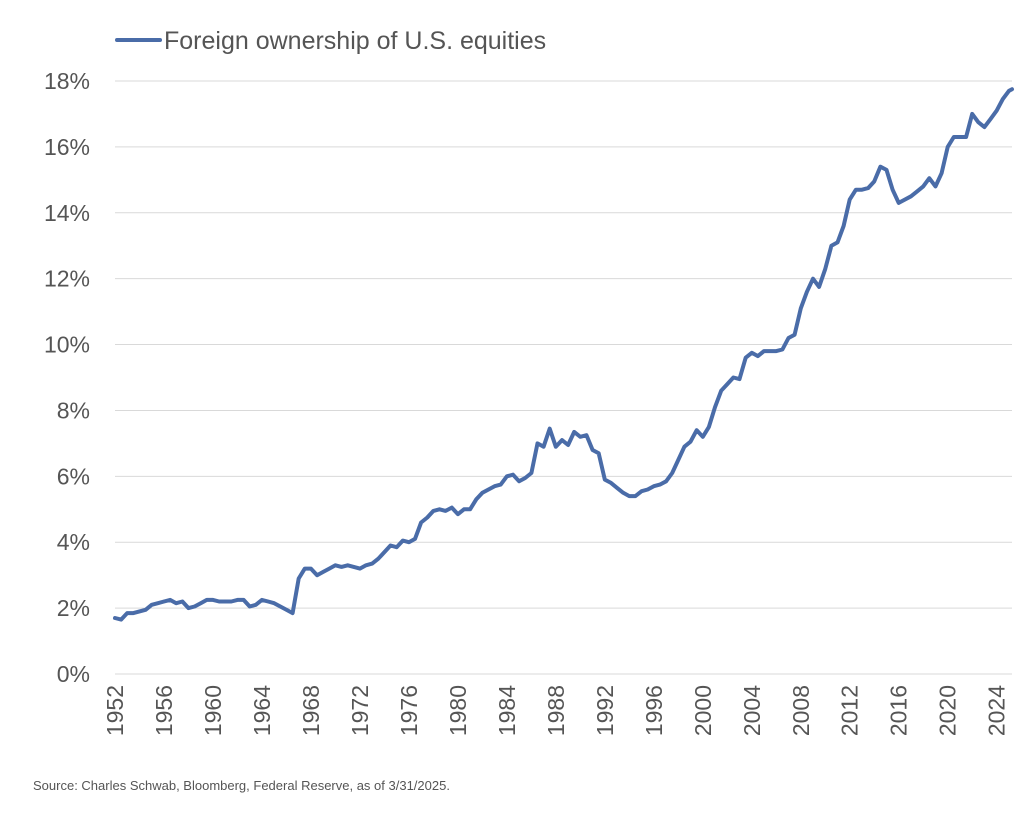  I want to click on y-tick-label: 6%, so click(73, 476).